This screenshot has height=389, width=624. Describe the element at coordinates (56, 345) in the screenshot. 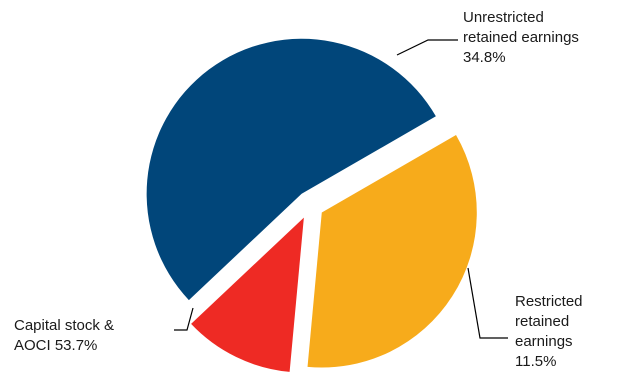

I see `label-capital-stock-value: AOCI 53.7%` at that location.